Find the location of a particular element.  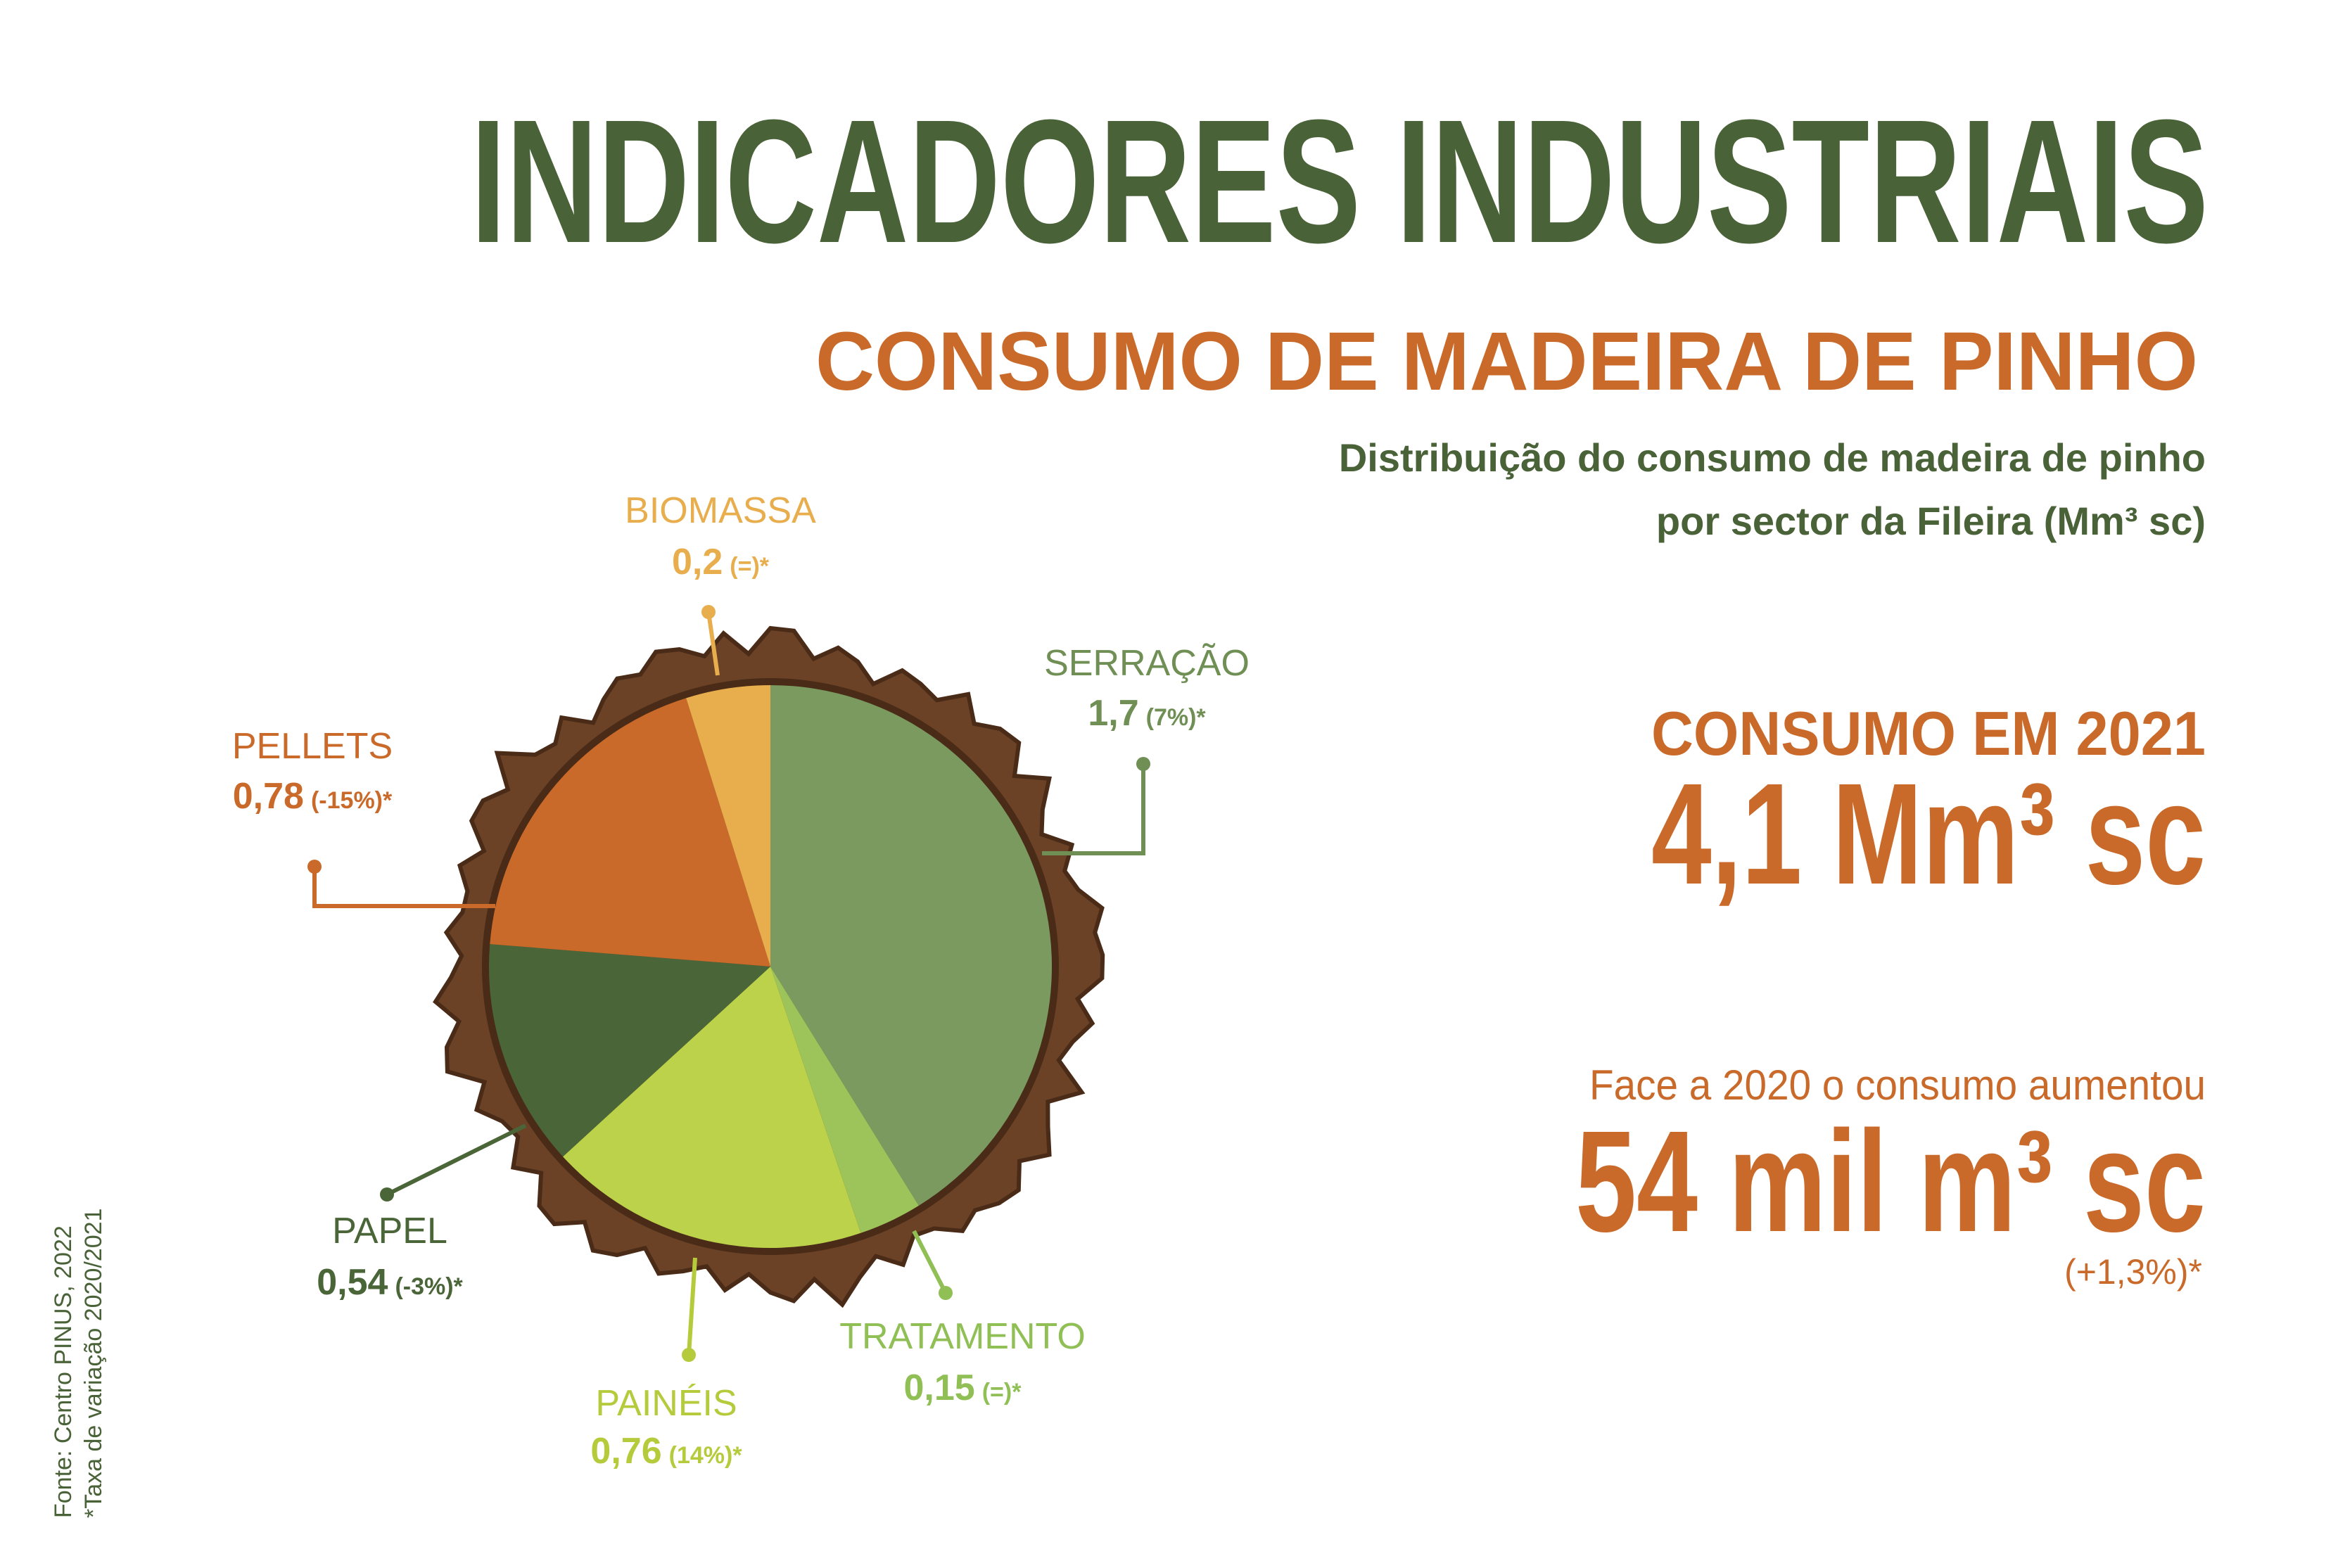

change-pct: (+1,3%)* is located at coordinates (2133, 1272).